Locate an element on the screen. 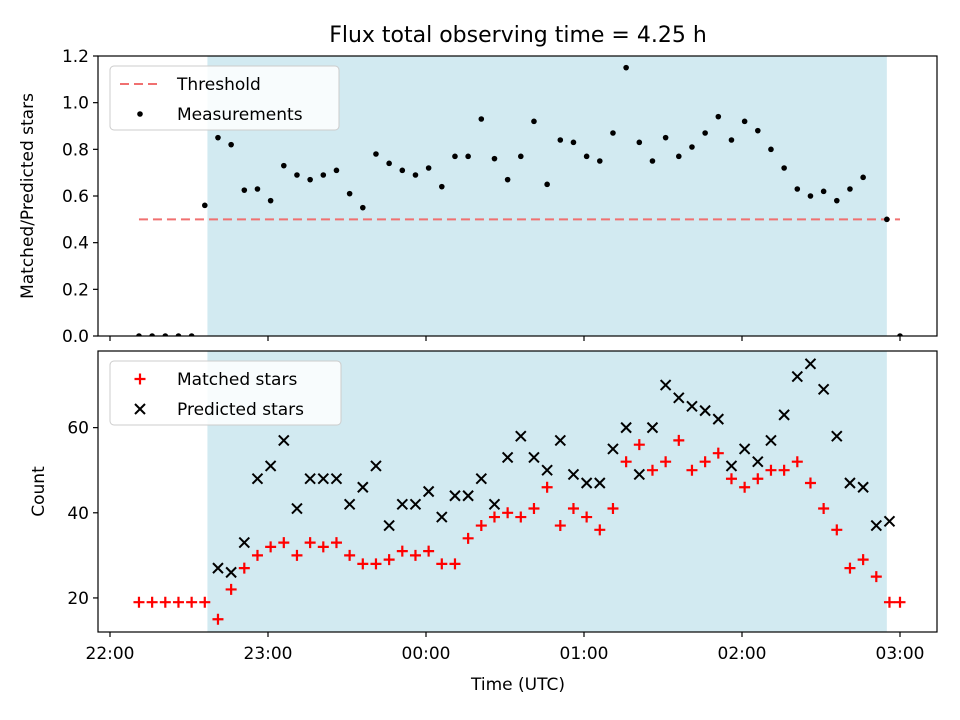 This screenshot has height=720, width=960. legend-label: Predicted stars is located at coordinates (240, 410).